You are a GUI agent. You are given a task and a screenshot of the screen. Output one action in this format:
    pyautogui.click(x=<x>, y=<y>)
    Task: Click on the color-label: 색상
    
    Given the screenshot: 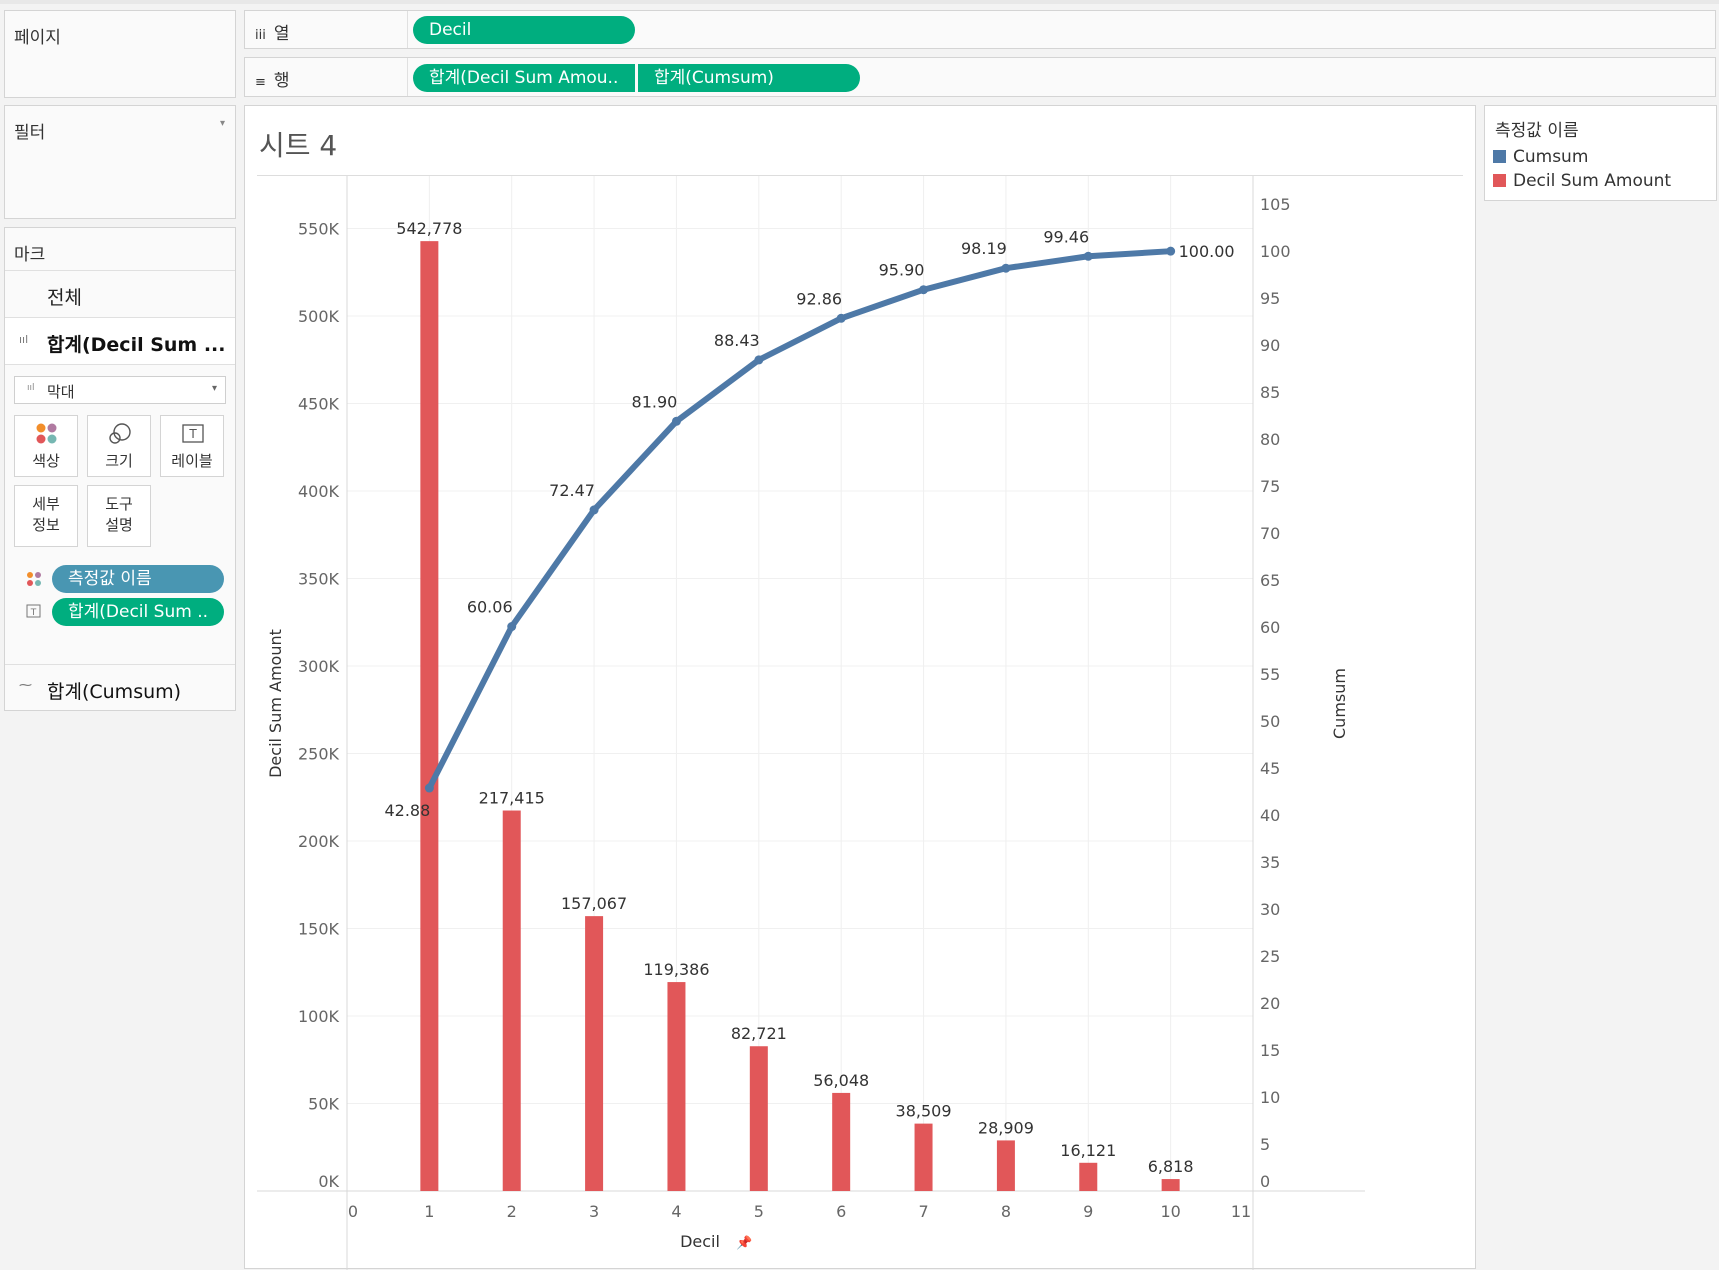 What is the action you would take?
    pyautogui.click(x=46, y=461)
    